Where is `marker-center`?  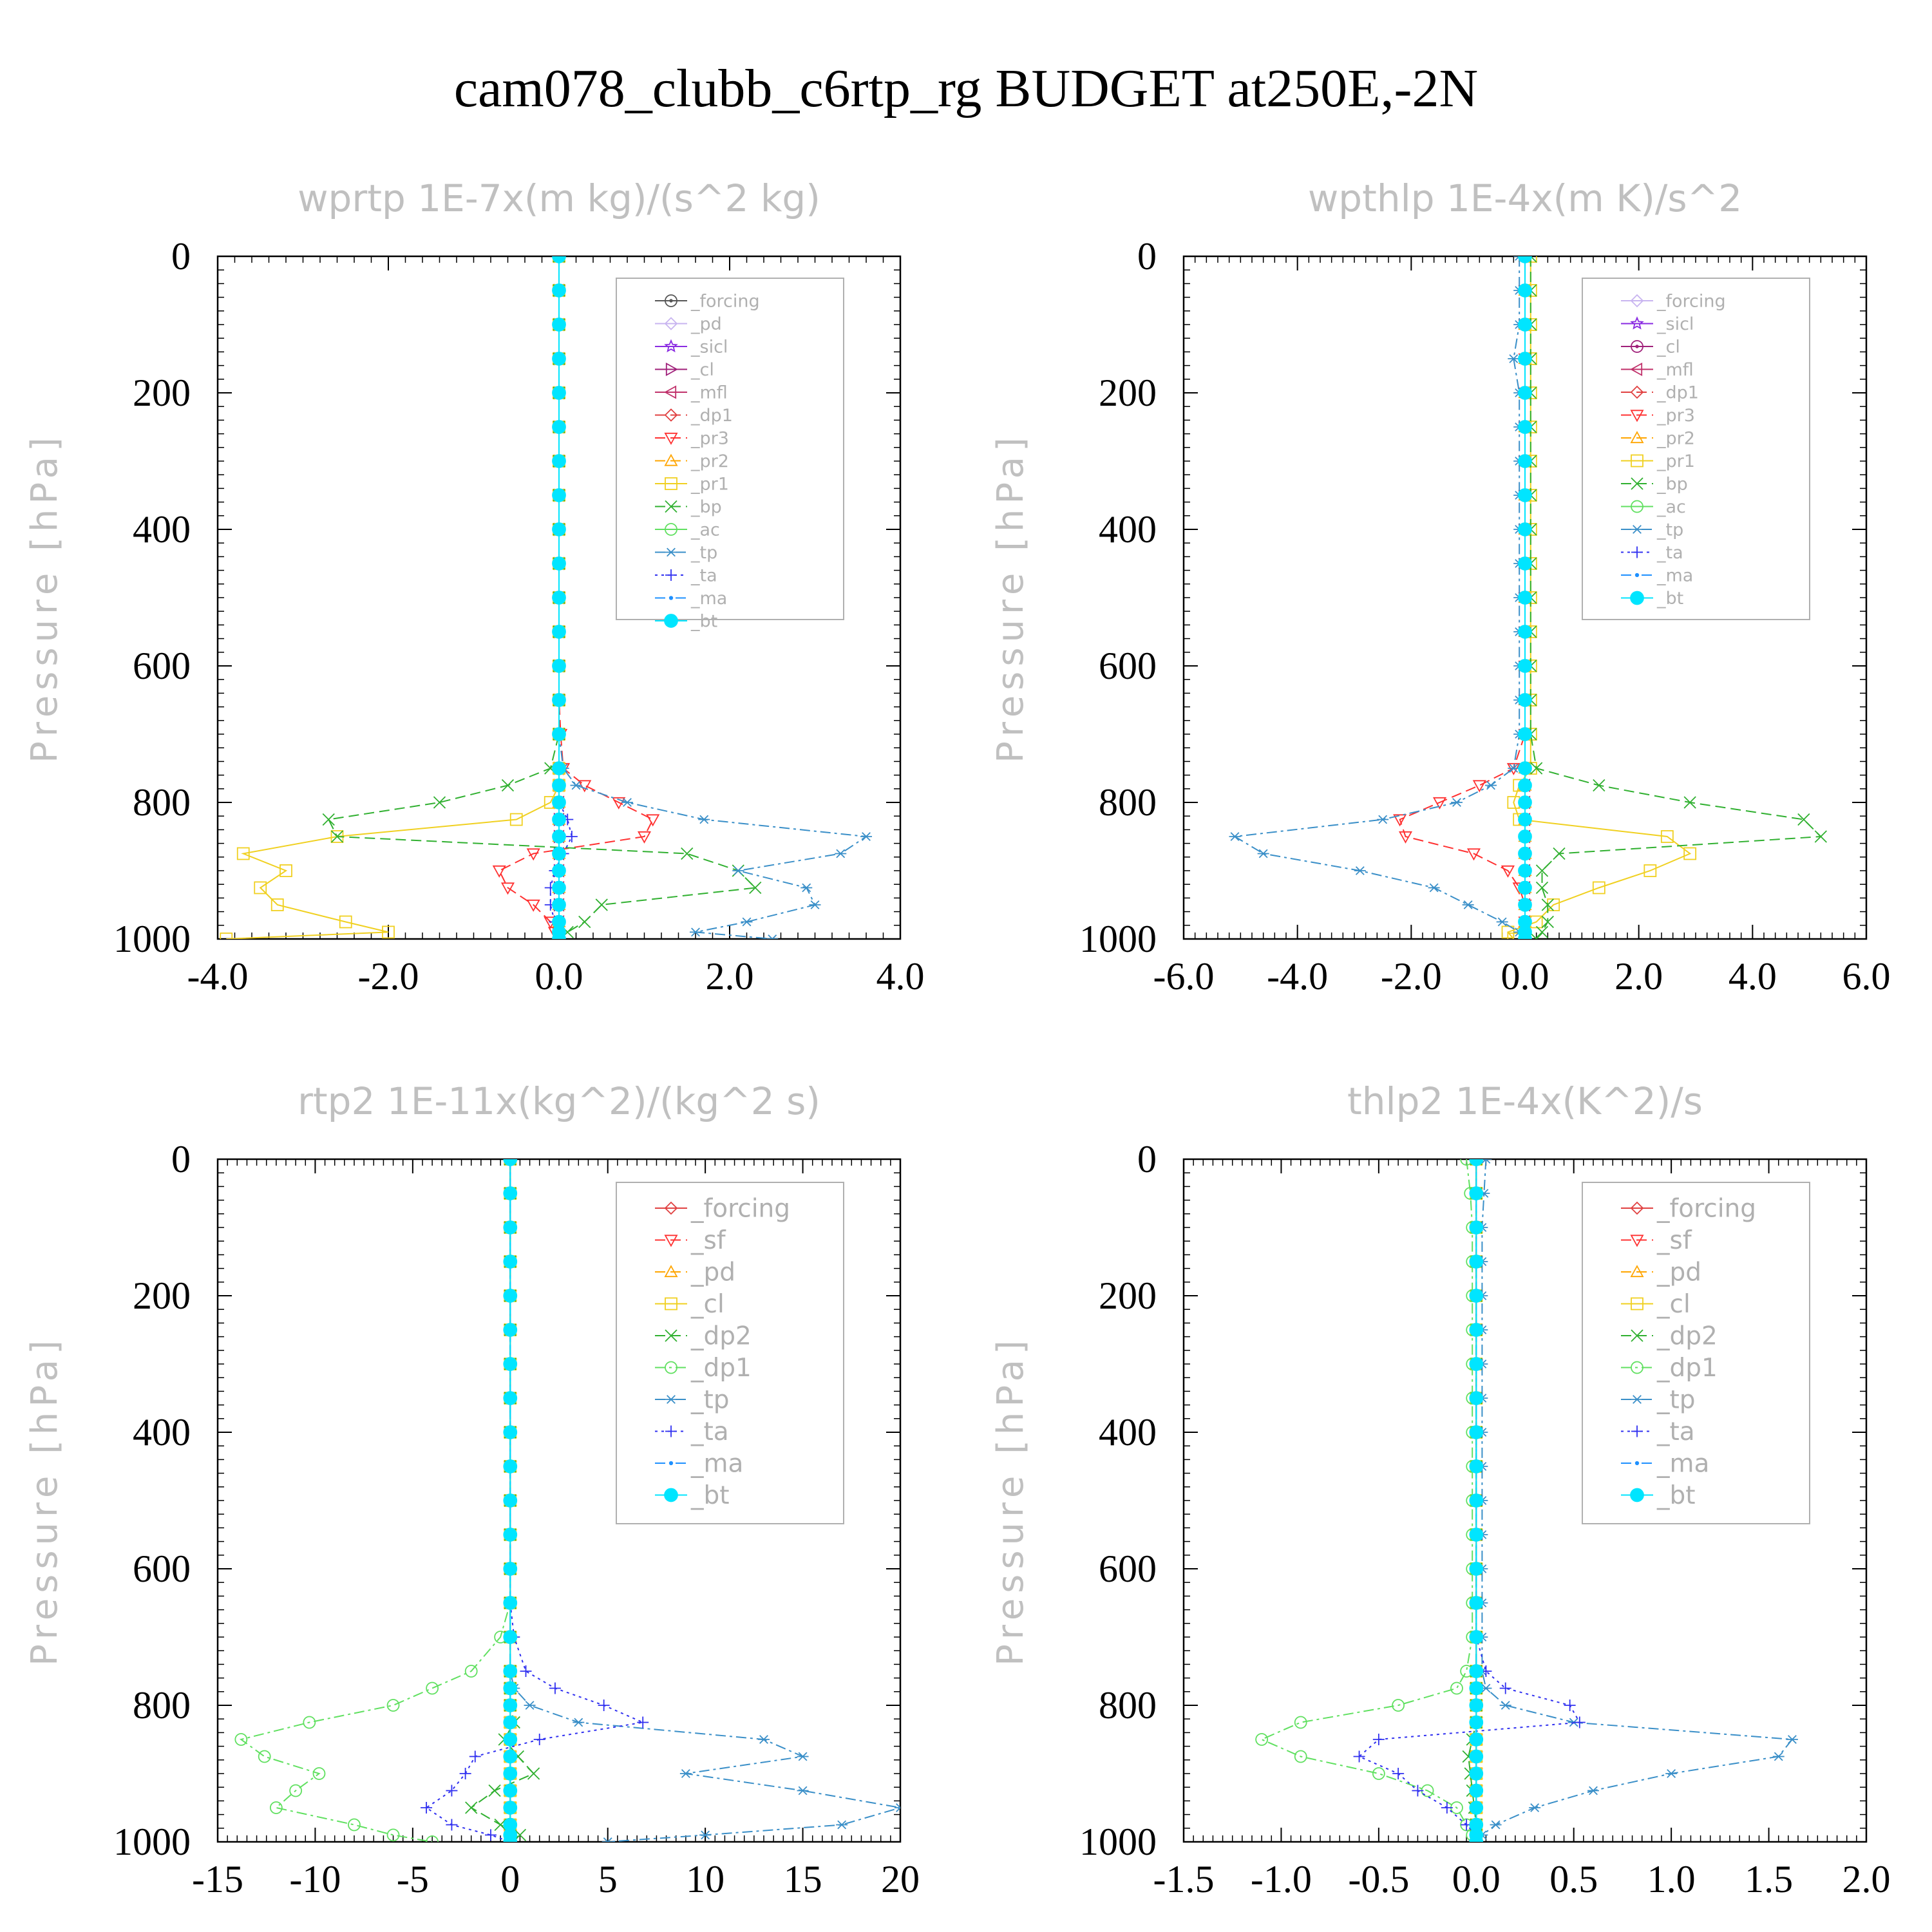 marker-center is located at coordinates (1637, 347).